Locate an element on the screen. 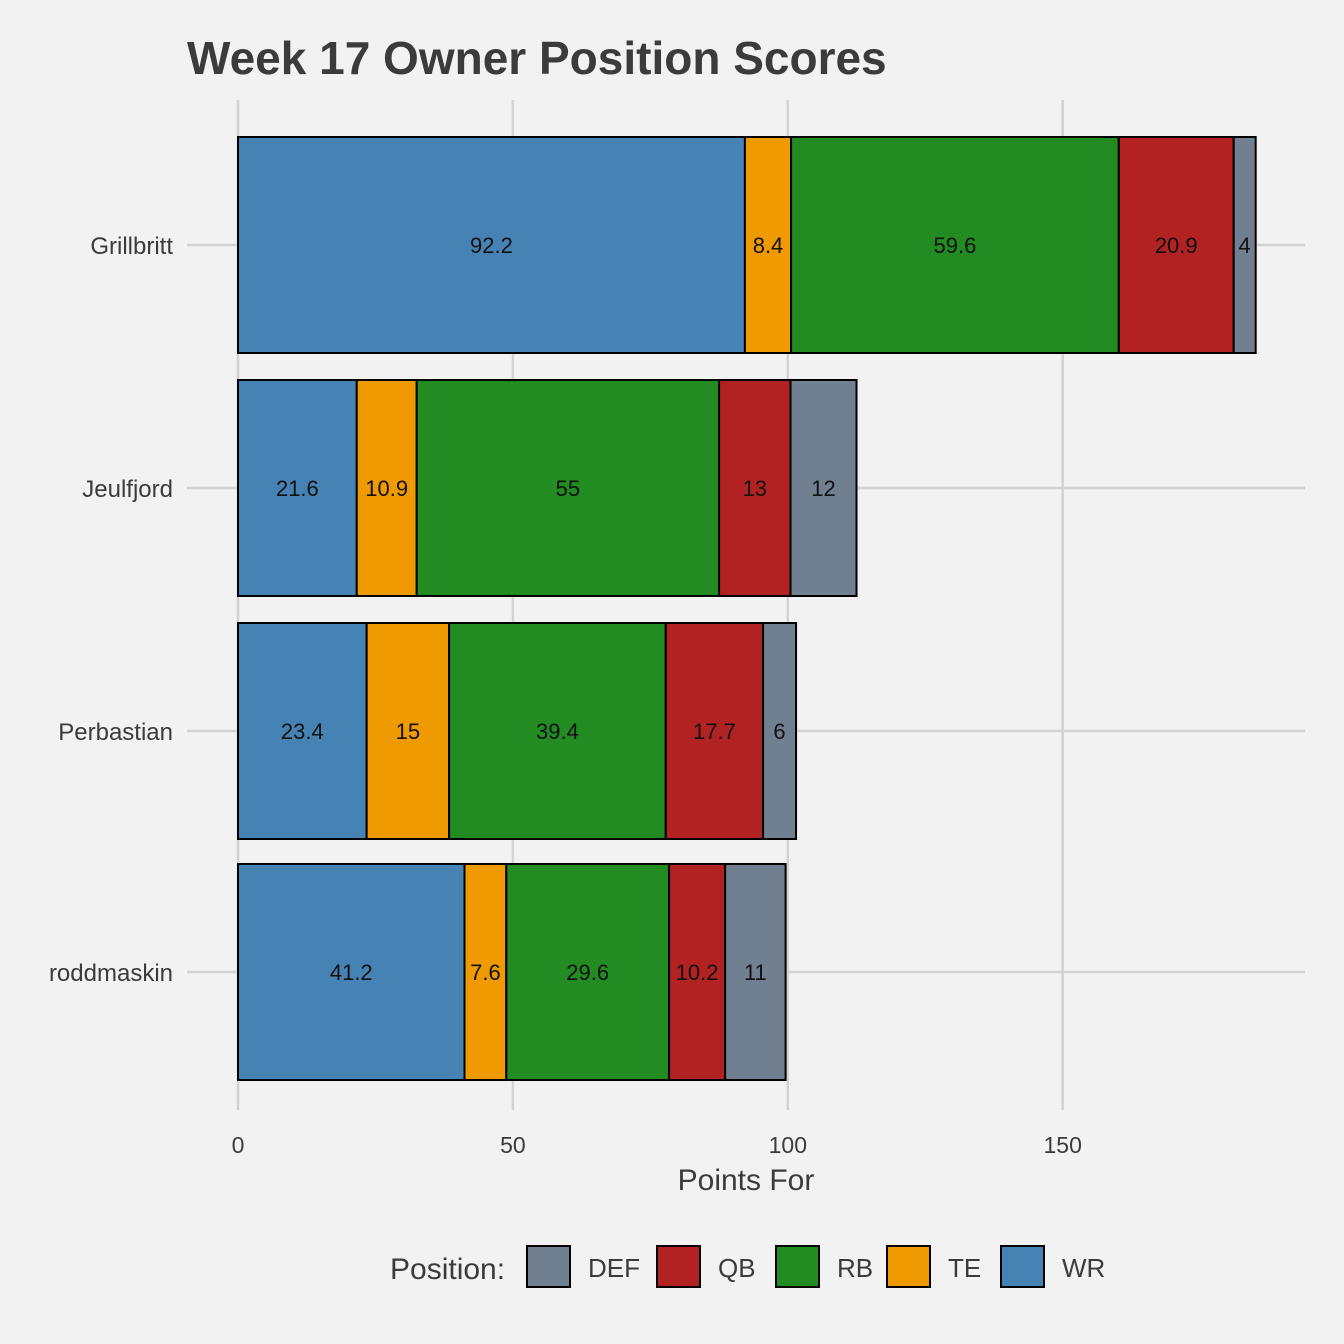  x-tick-label-50: 50 is located at coordinates (513, 1145).